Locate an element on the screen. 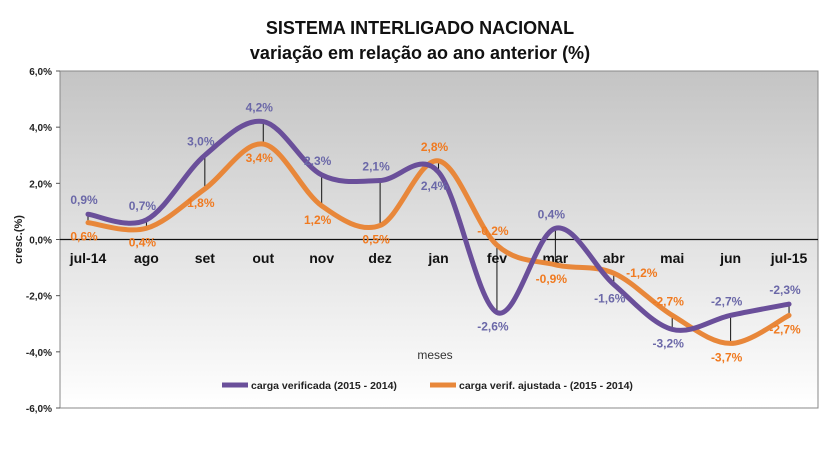  data-label: -2,6% is located at coordinates (493, 327).